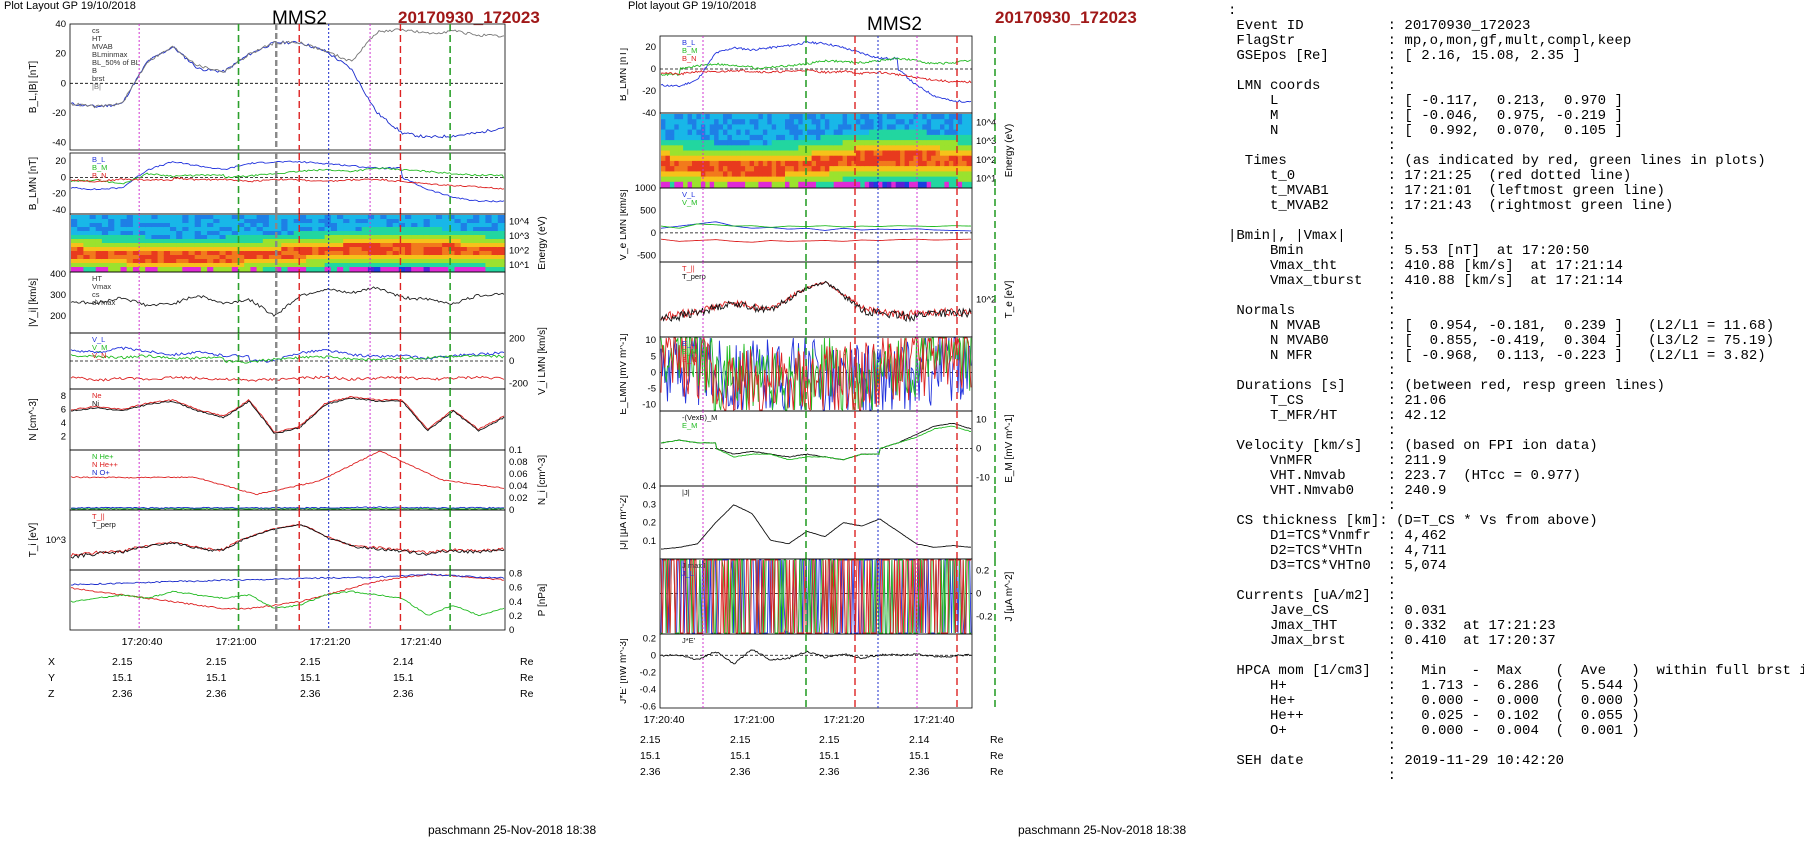 Image resolution: width=1804 pixels, height=841 pixels. Describe the element at coordinates (59, 194) in the screenshot. I see `y-tick-label: -20` at that location.